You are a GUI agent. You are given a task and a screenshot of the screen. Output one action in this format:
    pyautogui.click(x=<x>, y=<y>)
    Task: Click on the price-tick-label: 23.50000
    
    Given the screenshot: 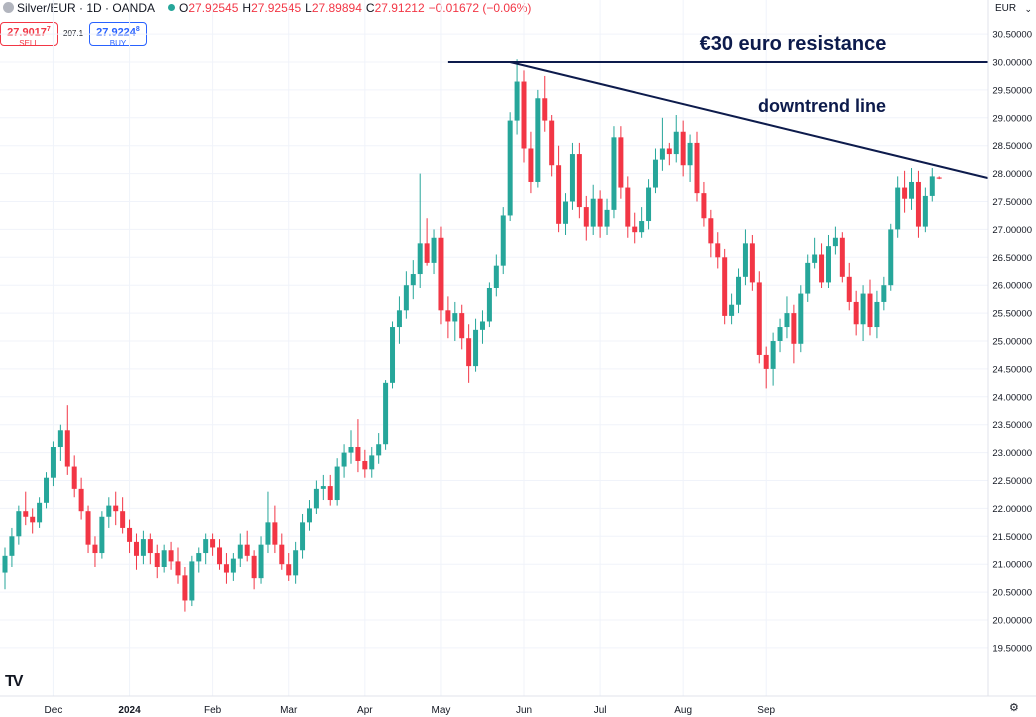 What is the action you would take?
    pyautogui.click(x=1012, y=425)
    